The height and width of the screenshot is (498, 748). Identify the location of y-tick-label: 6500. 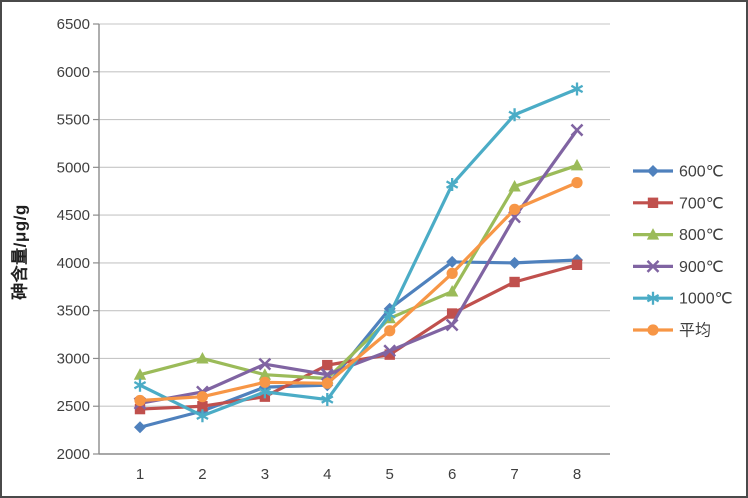
(73, 24).